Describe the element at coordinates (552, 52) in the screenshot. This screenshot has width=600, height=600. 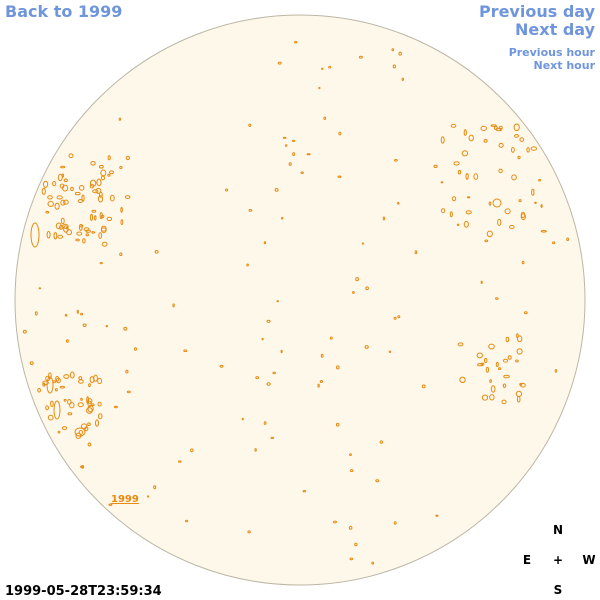
I see `previous-hour-link: Previous hour` at that location.